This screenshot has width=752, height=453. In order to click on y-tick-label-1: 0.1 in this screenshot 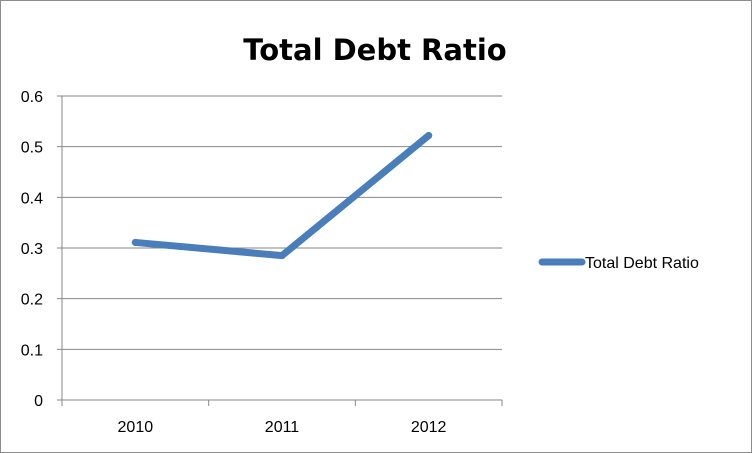, I will do `click(32, 350)`.